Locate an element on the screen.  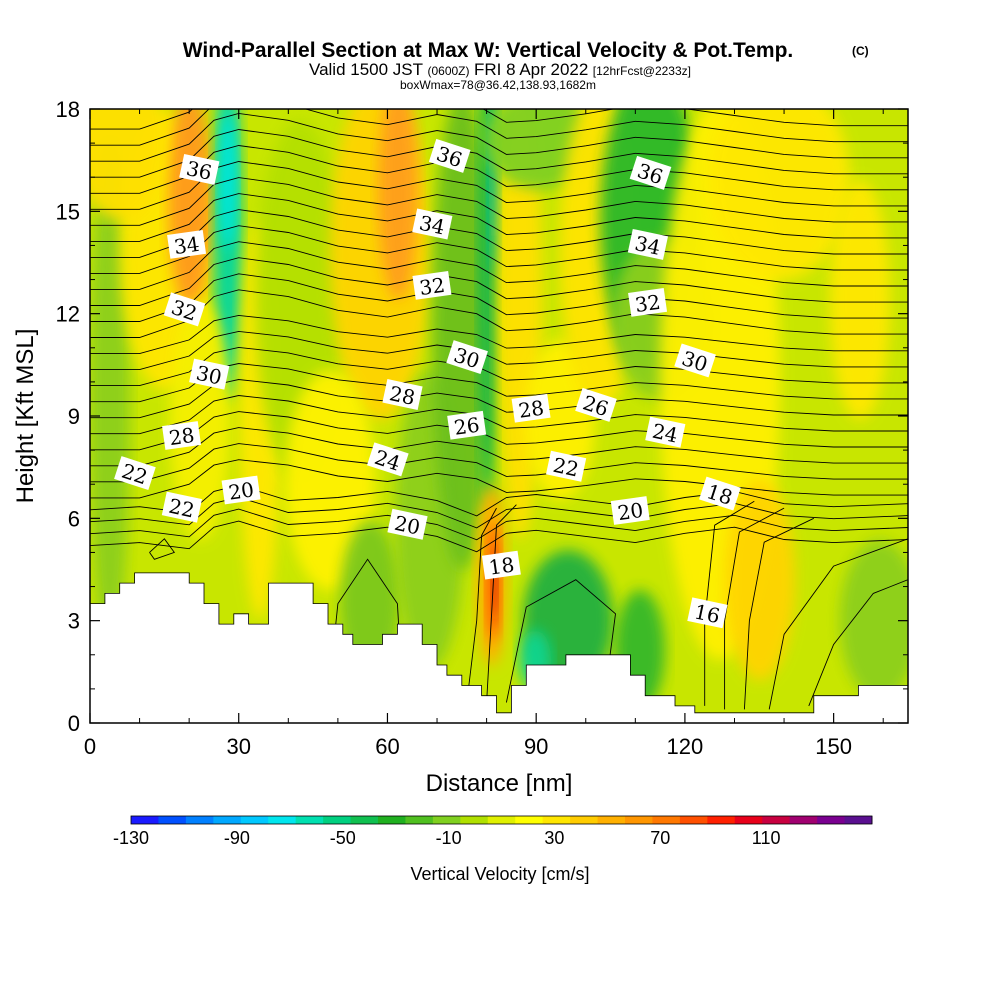
x-tick-label: 30 is located at coordinates (238, 746).